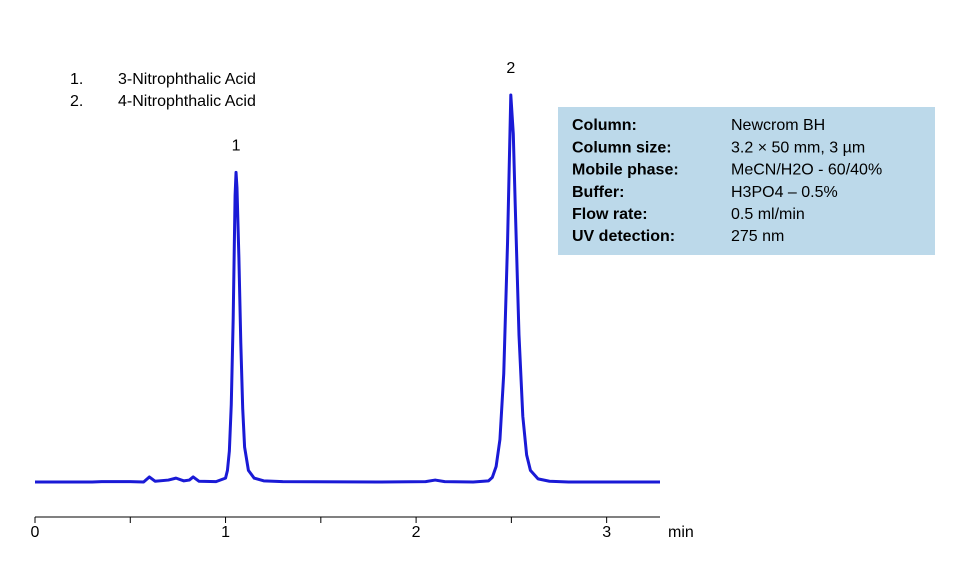  Describe the element at coordinates (598, 192) in the screenshot. I see `condition-label: Buffer:` at that location.